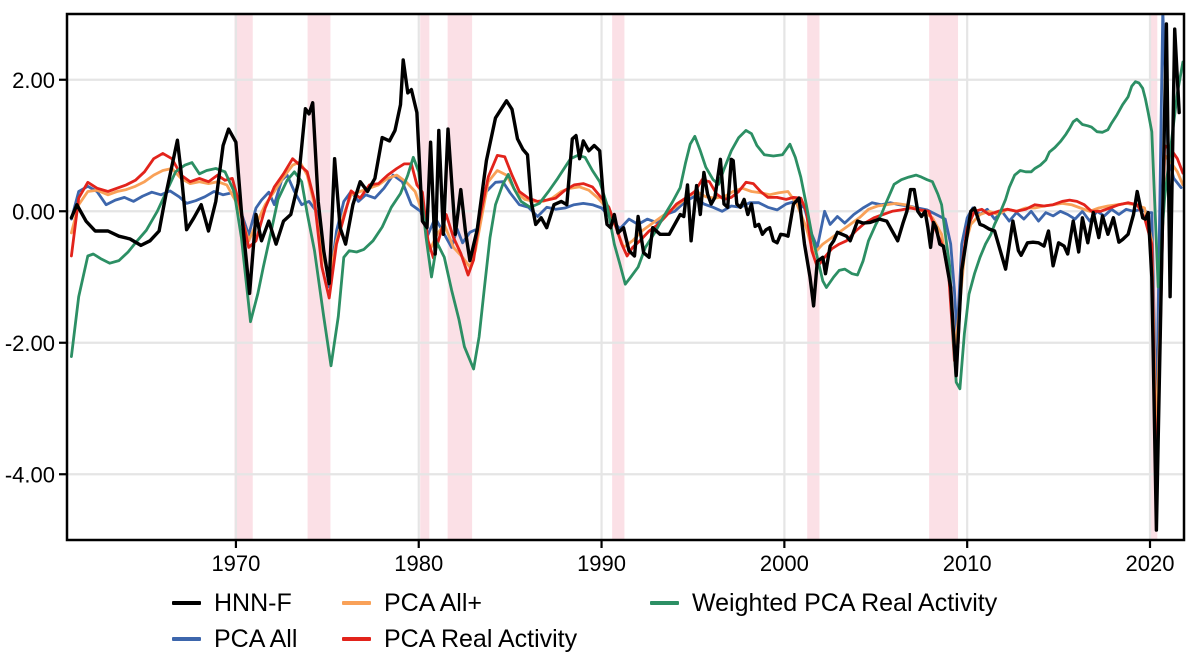 Image resolution: width=1190 pixels, height=661 pixels. Describe the element at coordinates (1150, 563) in the screenshot. I see `x-axis-tick-label: 2020` at that location.